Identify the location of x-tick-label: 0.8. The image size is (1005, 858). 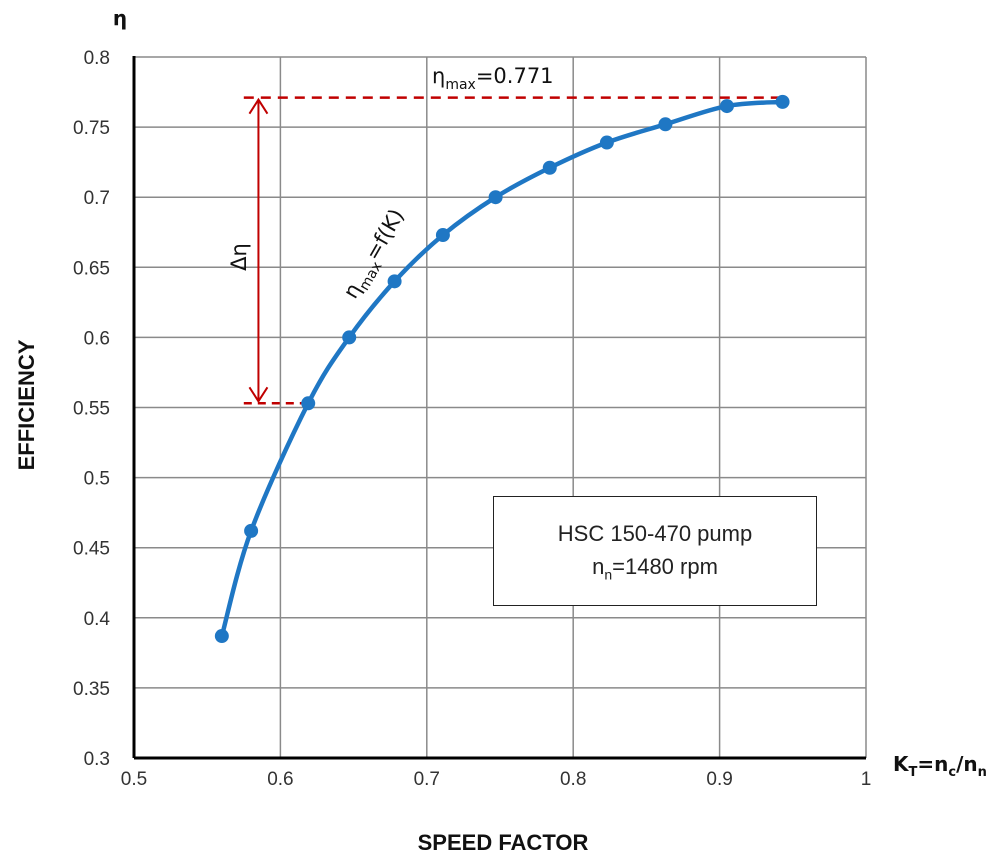
(573, 779).